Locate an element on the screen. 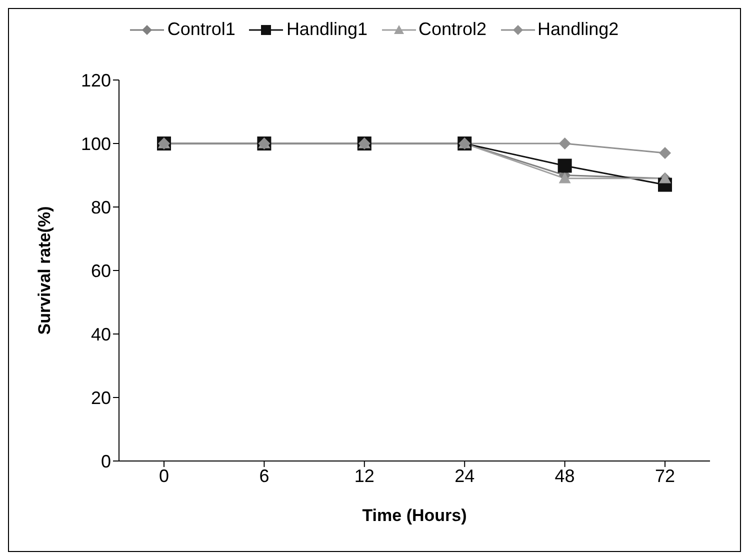 The width and height of the screenshot is (749, 560). y-tick-label: 60 is located at coordinates (100, 270).